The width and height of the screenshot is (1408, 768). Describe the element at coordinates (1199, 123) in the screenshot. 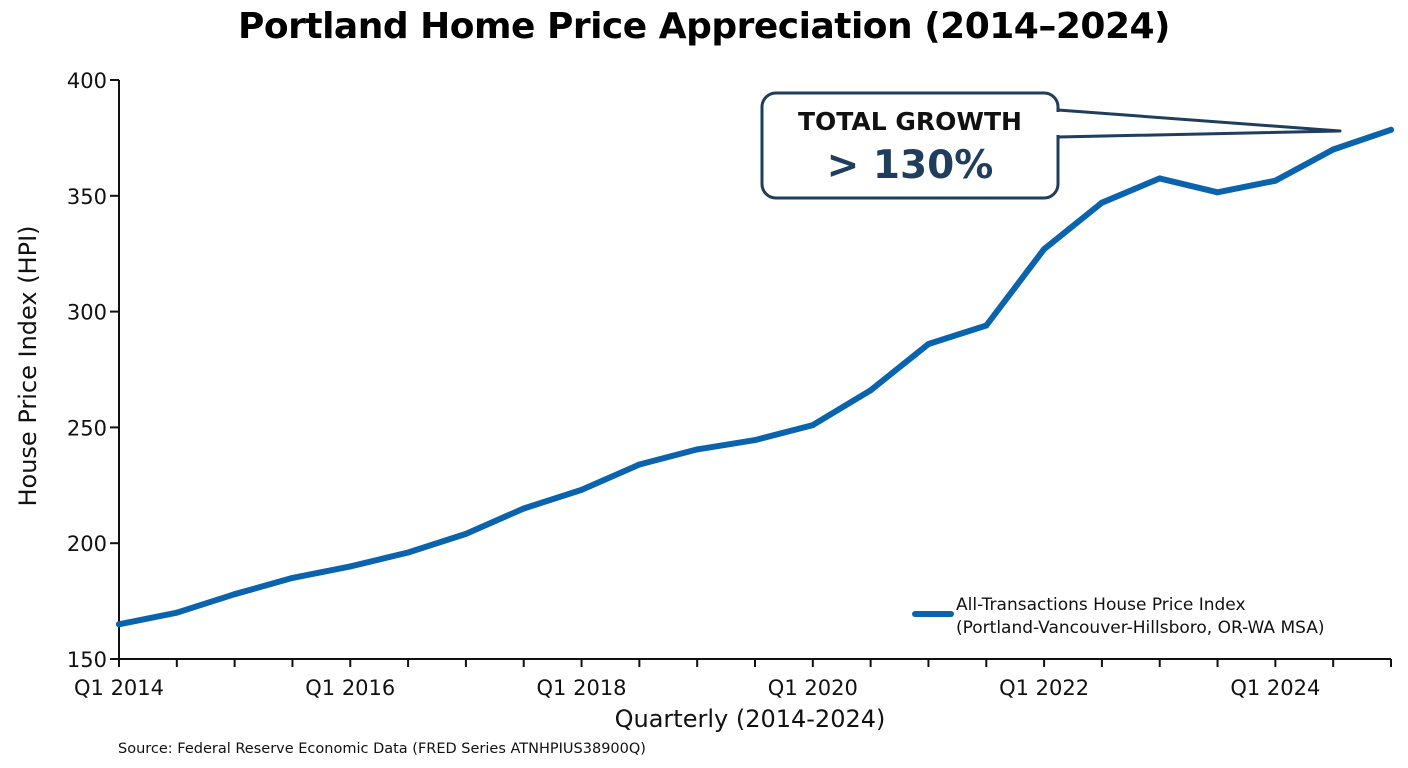

I see `callout-pointer` at that location.